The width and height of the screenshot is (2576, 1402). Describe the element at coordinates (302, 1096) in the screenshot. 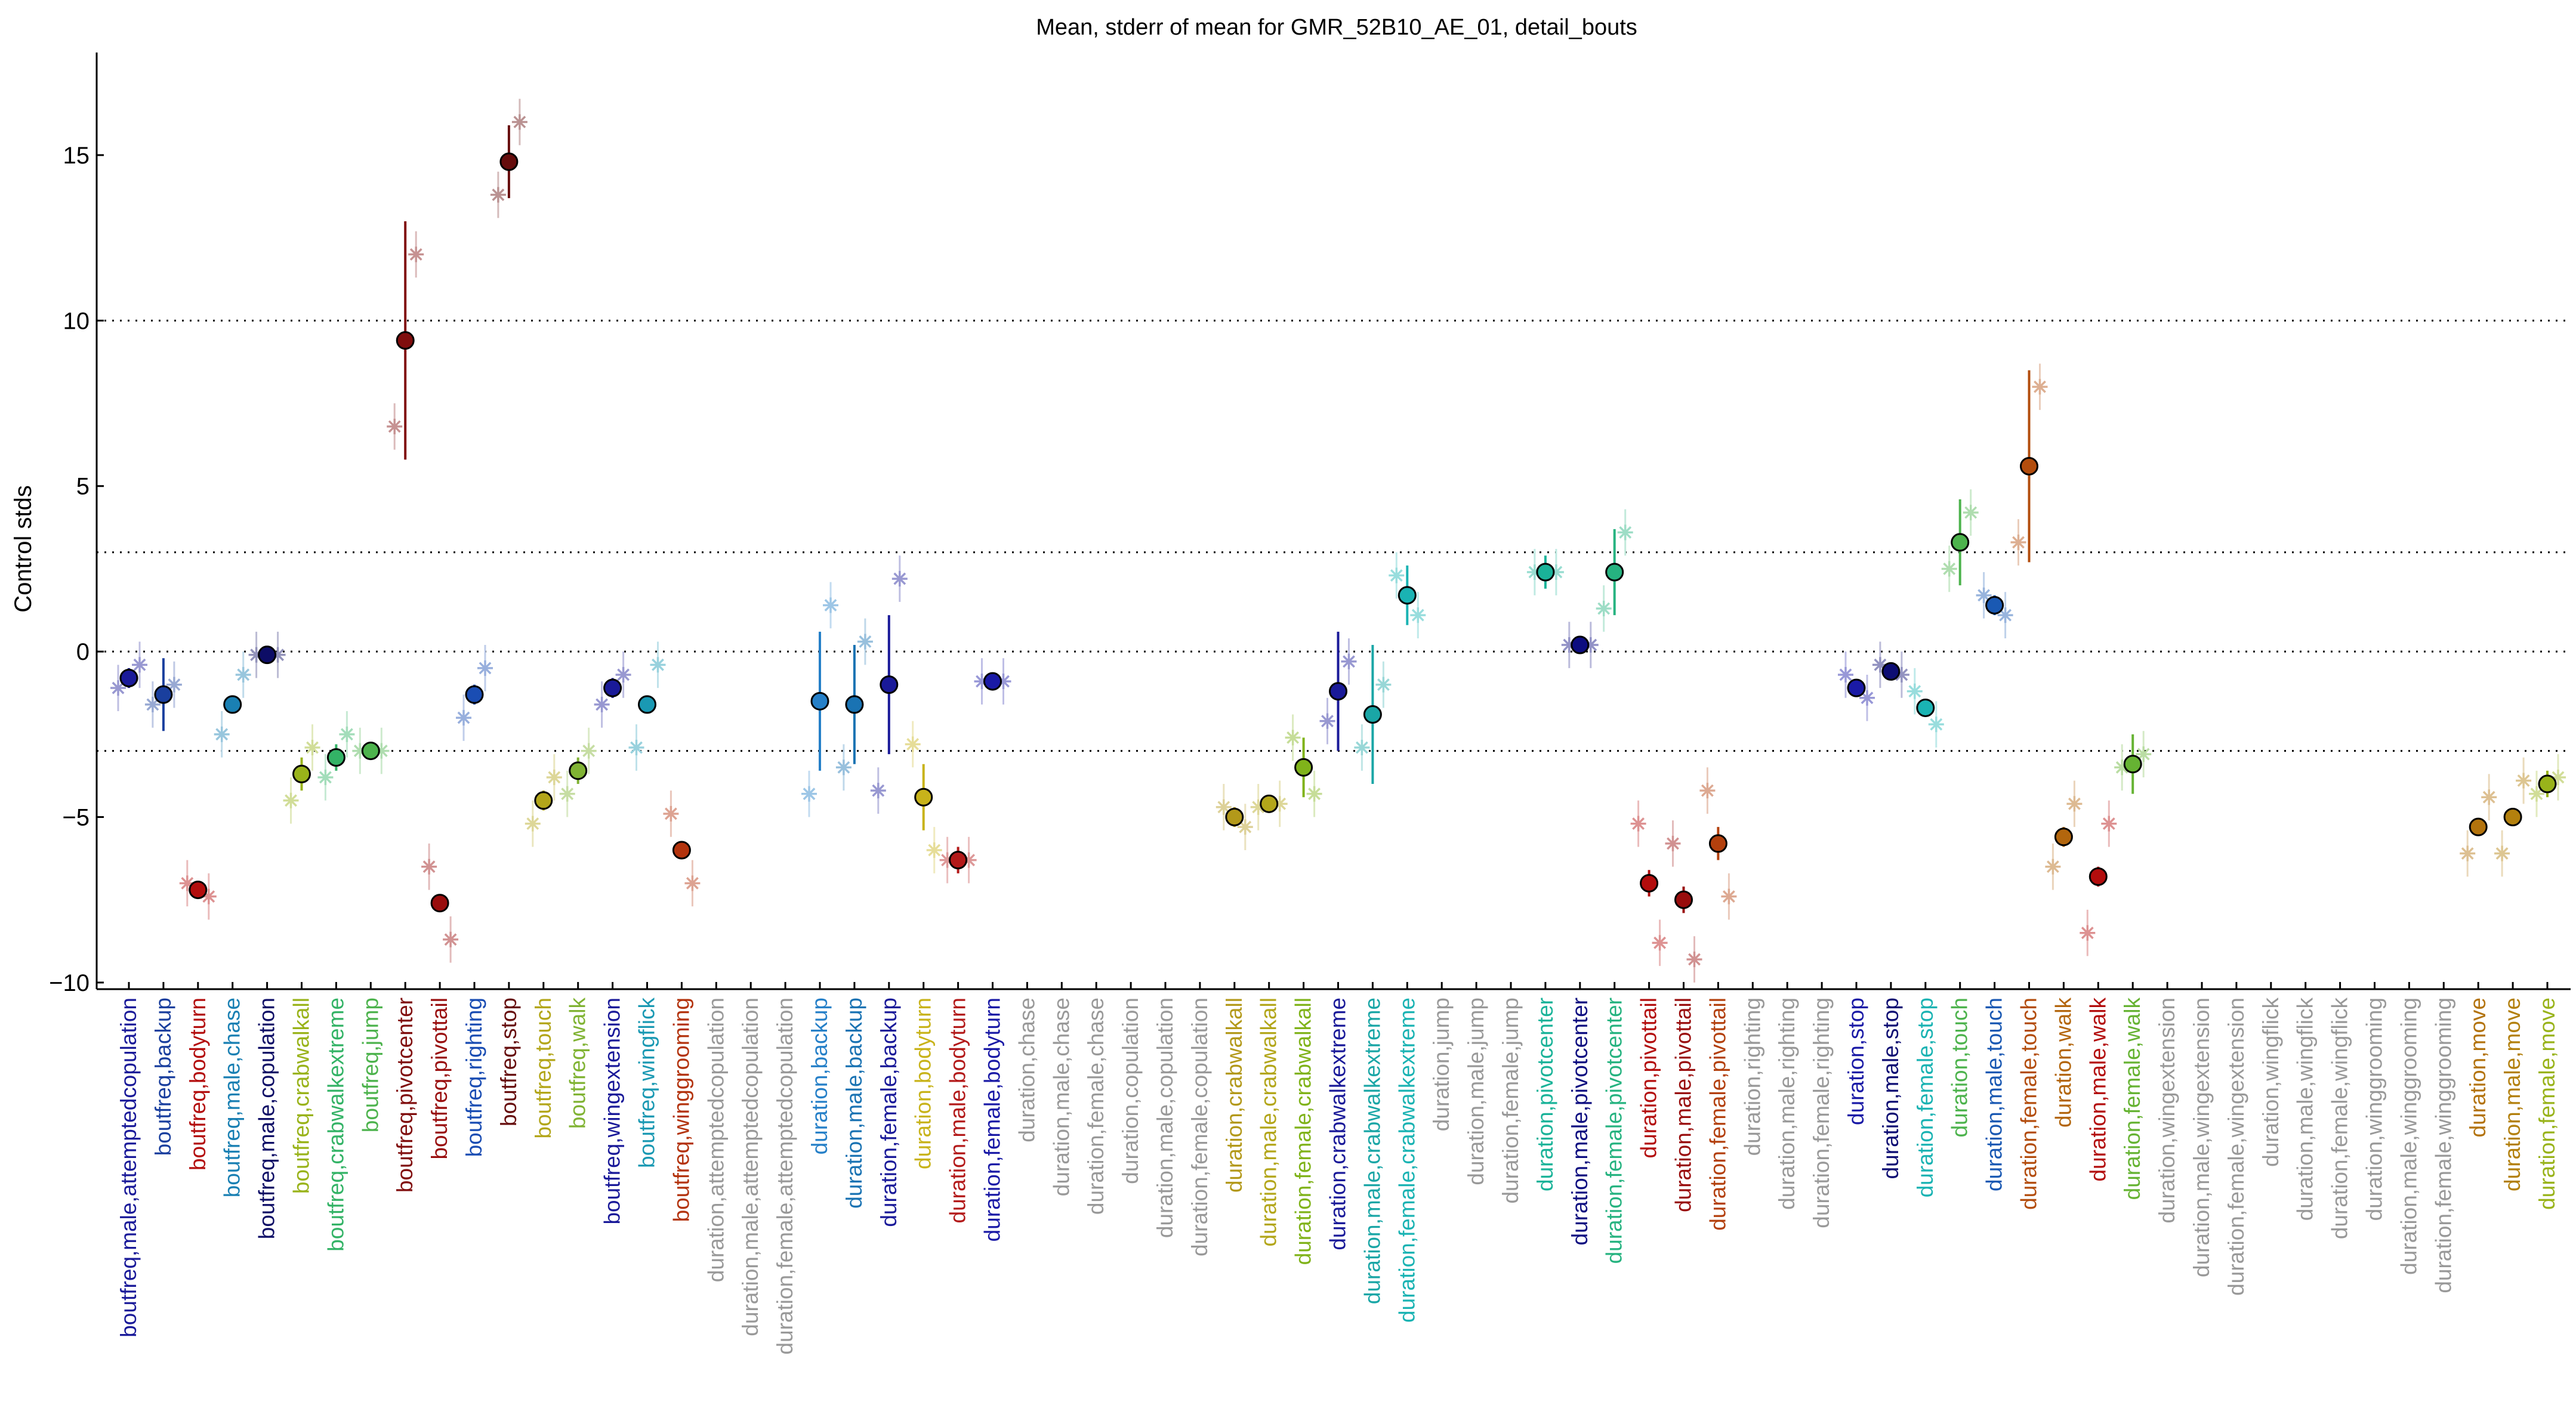

I see `x-tick-label: boutfreq,crabwalkall` at that location.